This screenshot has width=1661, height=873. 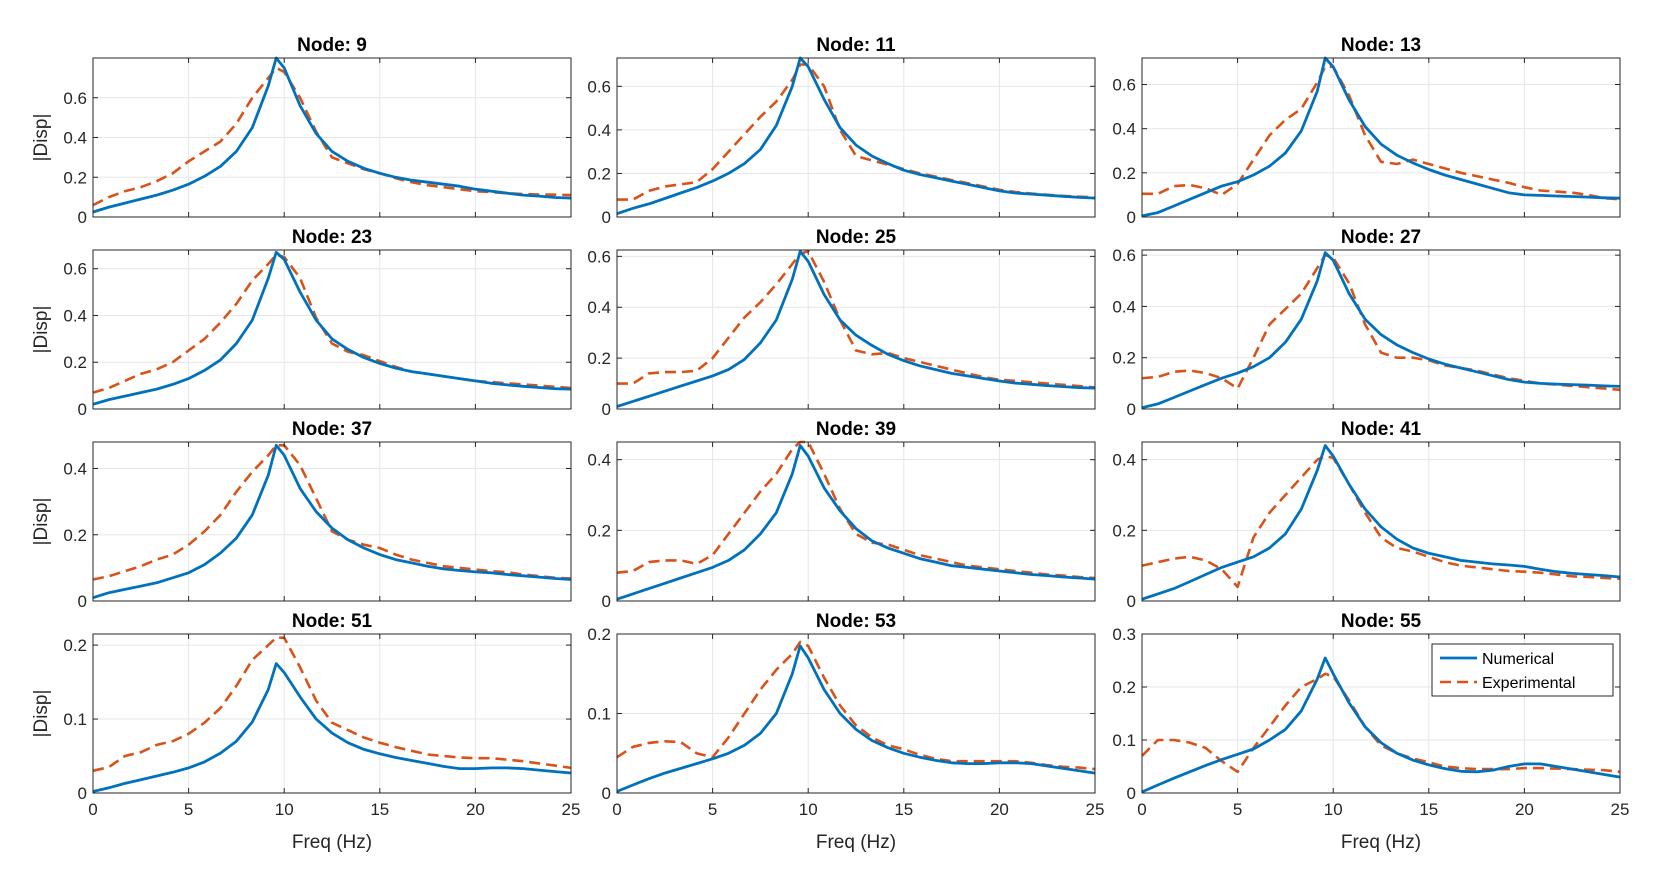 I want to click on subplot-title: Node: 53, so click(x=856, y=621).